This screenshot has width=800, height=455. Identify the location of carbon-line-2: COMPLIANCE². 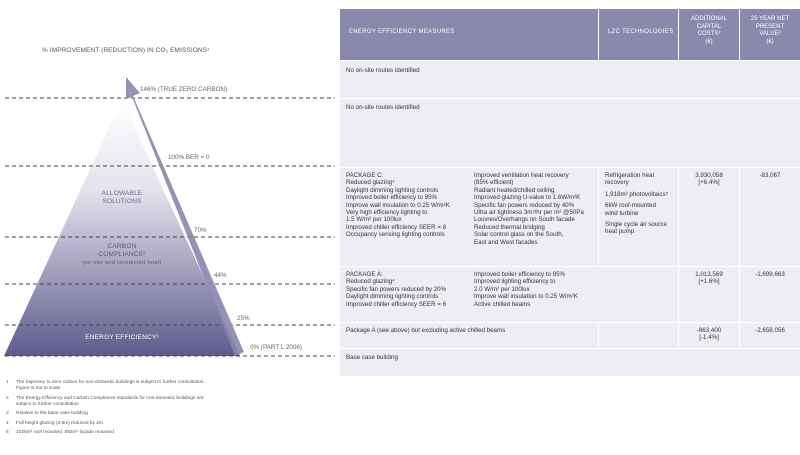
(122, 254).